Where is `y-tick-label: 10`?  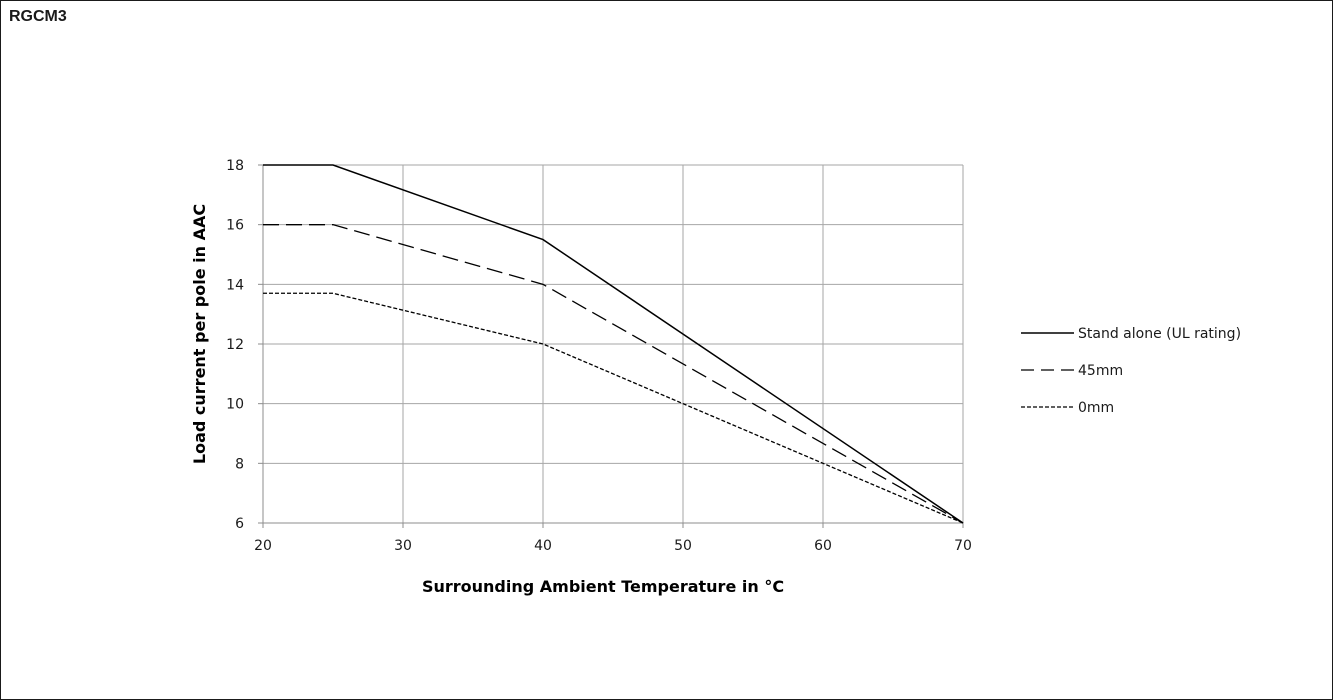
y-tick-label: 10 is located at coordinates (235, 405).